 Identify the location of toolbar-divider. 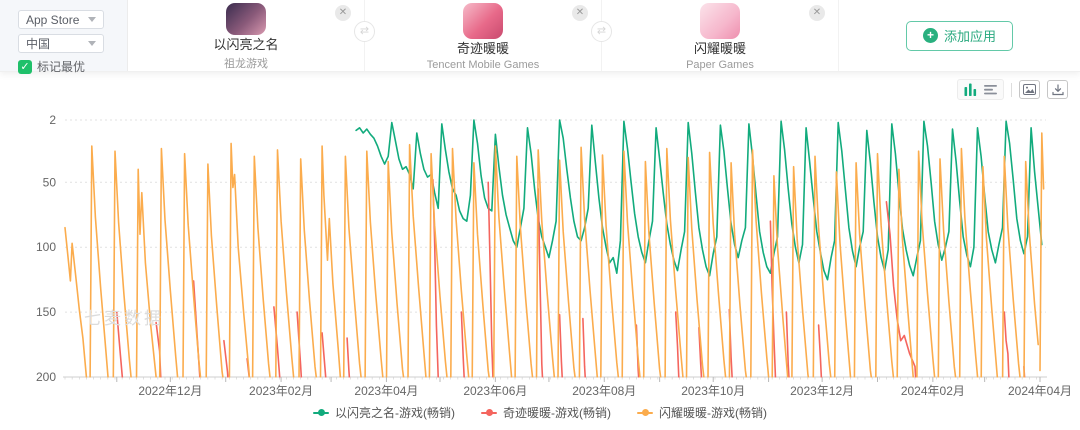
(1011, 89).